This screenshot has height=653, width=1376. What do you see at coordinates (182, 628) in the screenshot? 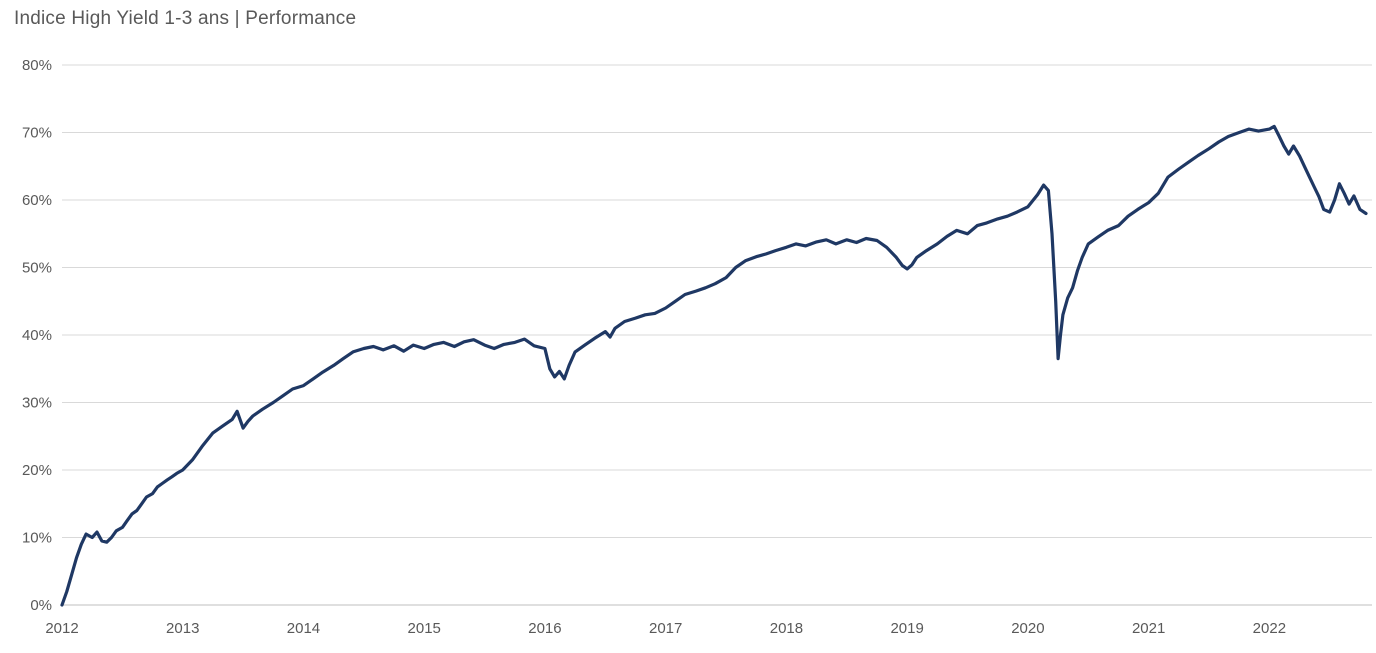
I see `x-tick-label: 2013` at bounding box center [182, 628].